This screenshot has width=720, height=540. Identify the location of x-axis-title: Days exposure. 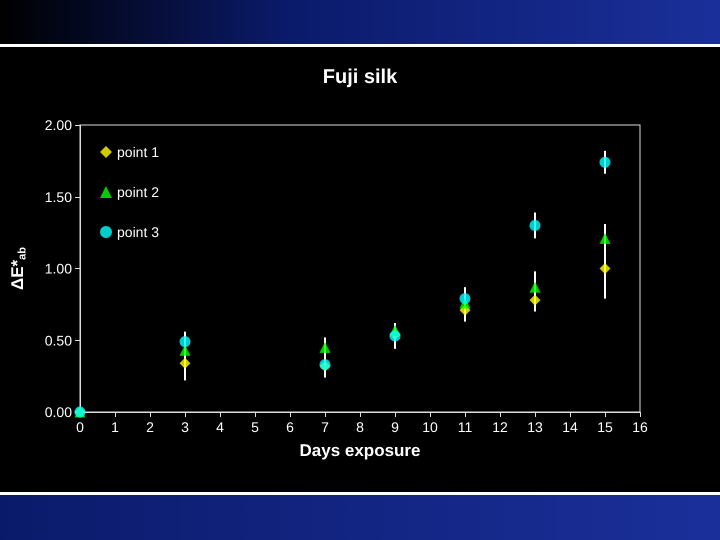
(360, 450).